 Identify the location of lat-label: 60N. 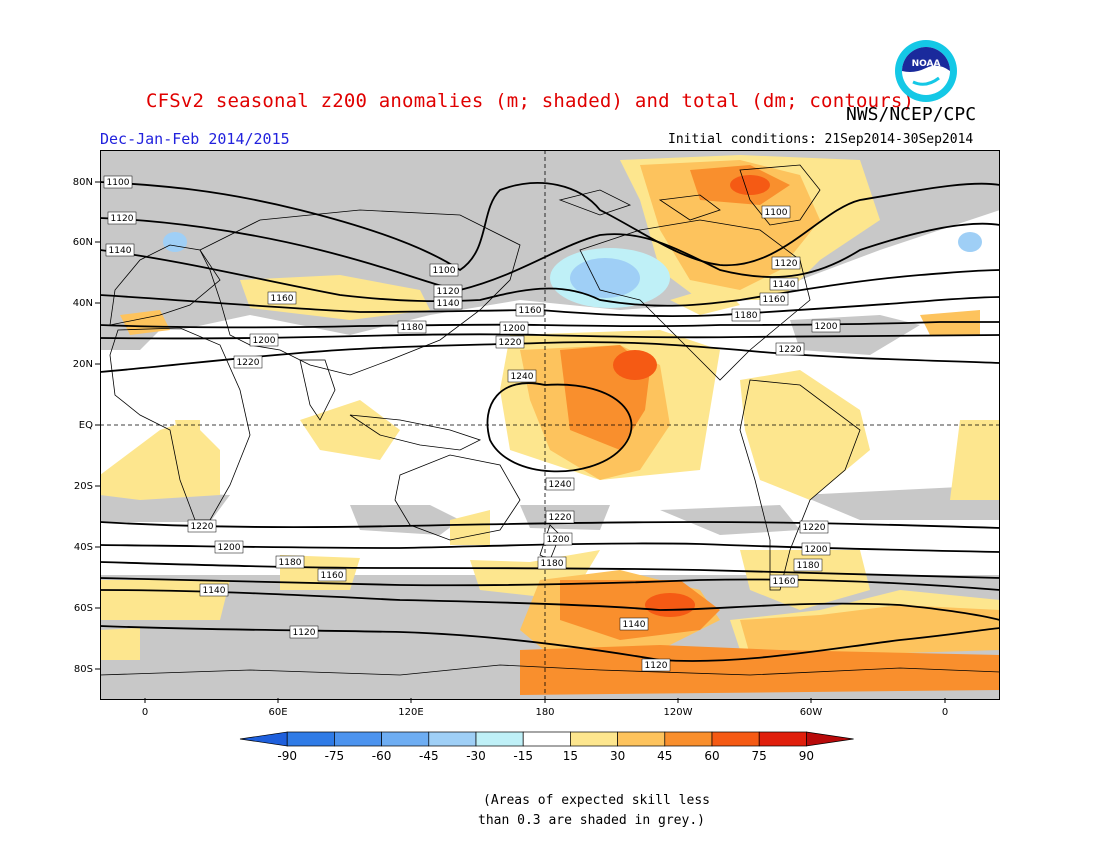
(83, 242).